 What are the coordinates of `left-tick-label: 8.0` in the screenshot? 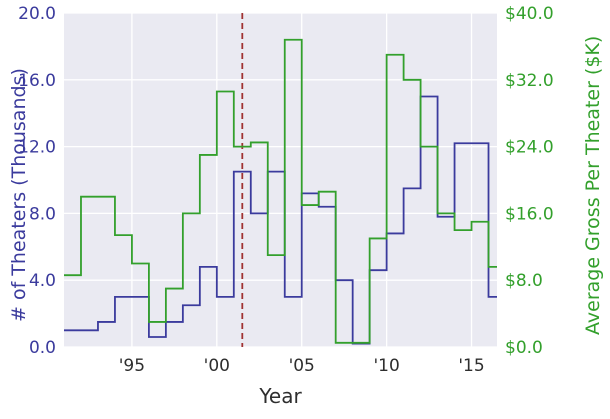 It's located at (42, 214).